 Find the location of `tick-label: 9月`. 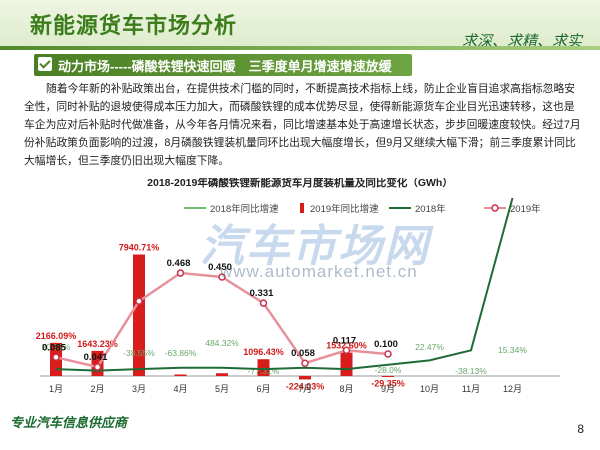

tick-label: 9月 is located at coordinates (388, 389).